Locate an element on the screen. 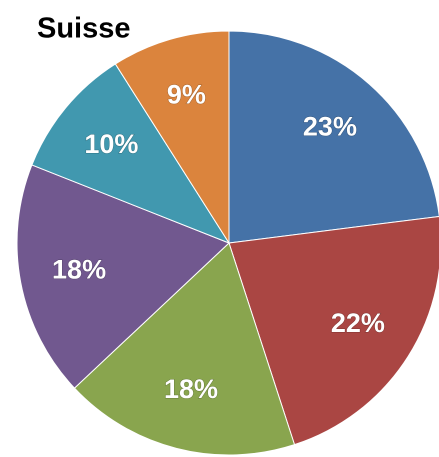 This screenshot has width=439, height=457. data-label: 23% is located at coordinates (330, 127).